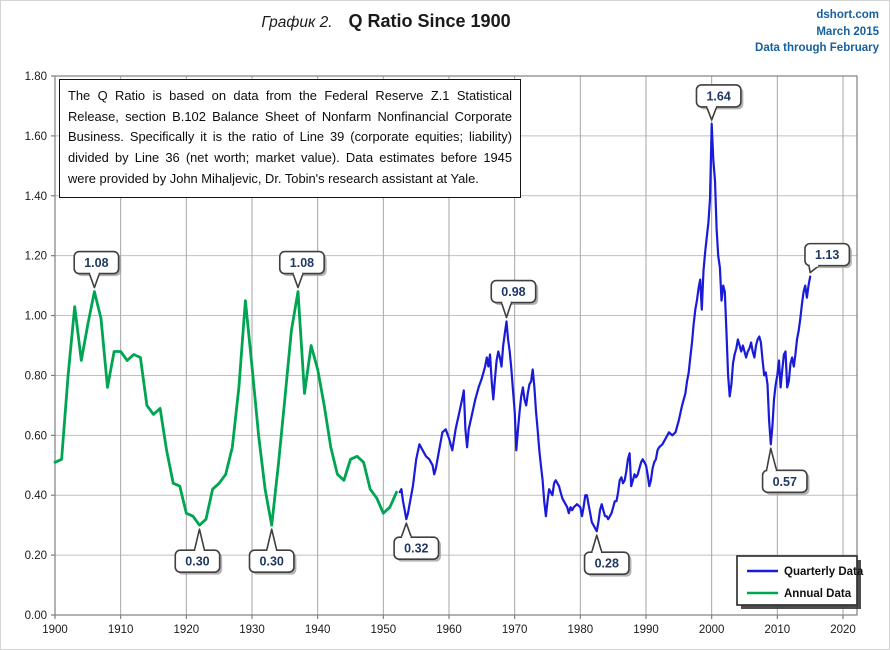  What do you see at coordinates (581, 630) in the screenshot?
I see `x-tick-label: 1980` at bounding box center [581, 630].